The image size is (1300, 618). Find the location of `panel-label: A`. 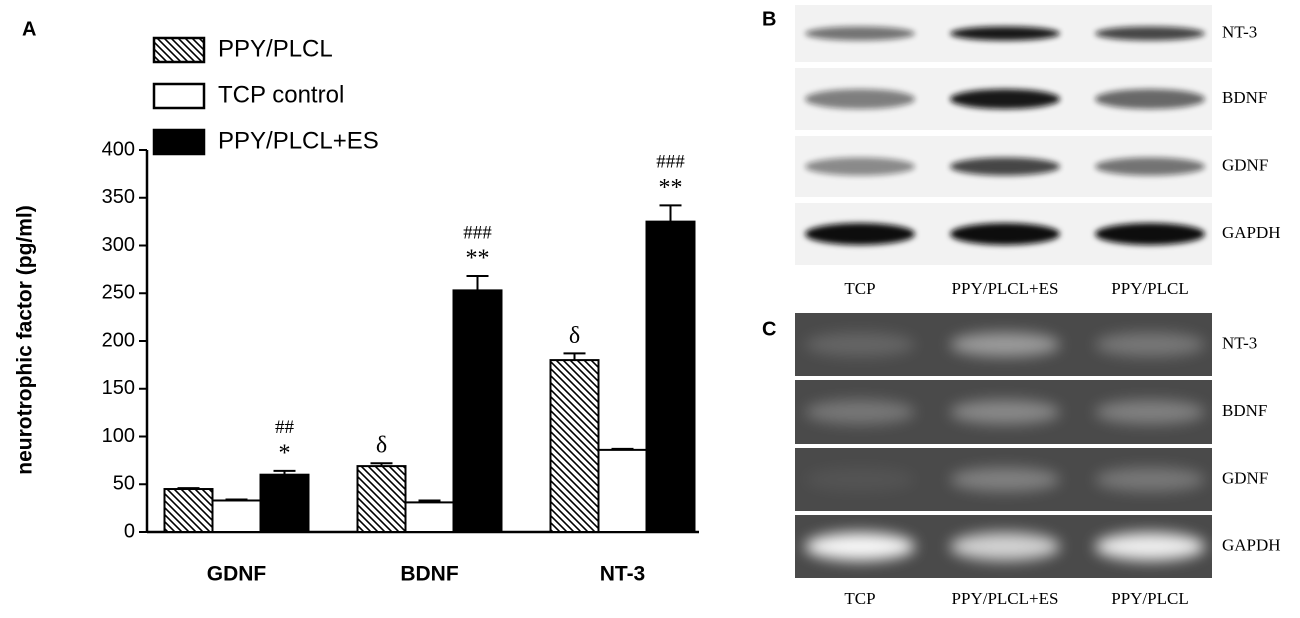

panel-label: A is located at coordinates (29, 29).